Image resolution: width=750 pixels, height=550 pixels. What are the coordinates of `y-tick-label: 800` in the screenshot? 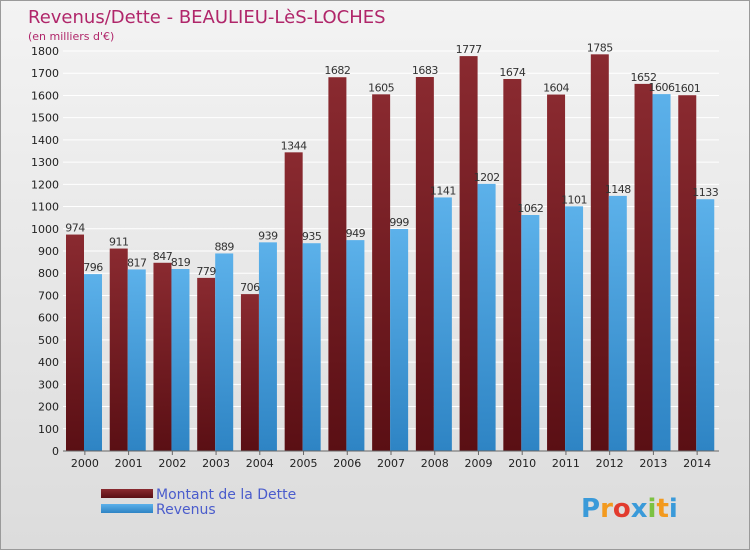 It's located at (48, 273).